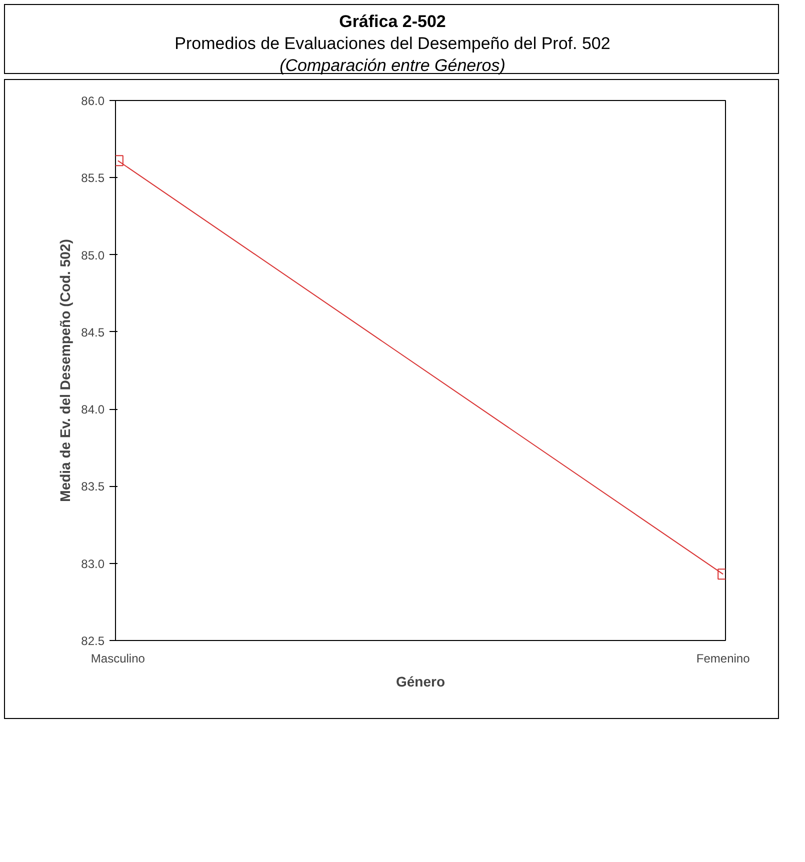 The image size is (805, 862). I want to click on text: (Comparación entre Géneros), so click(393, 66).